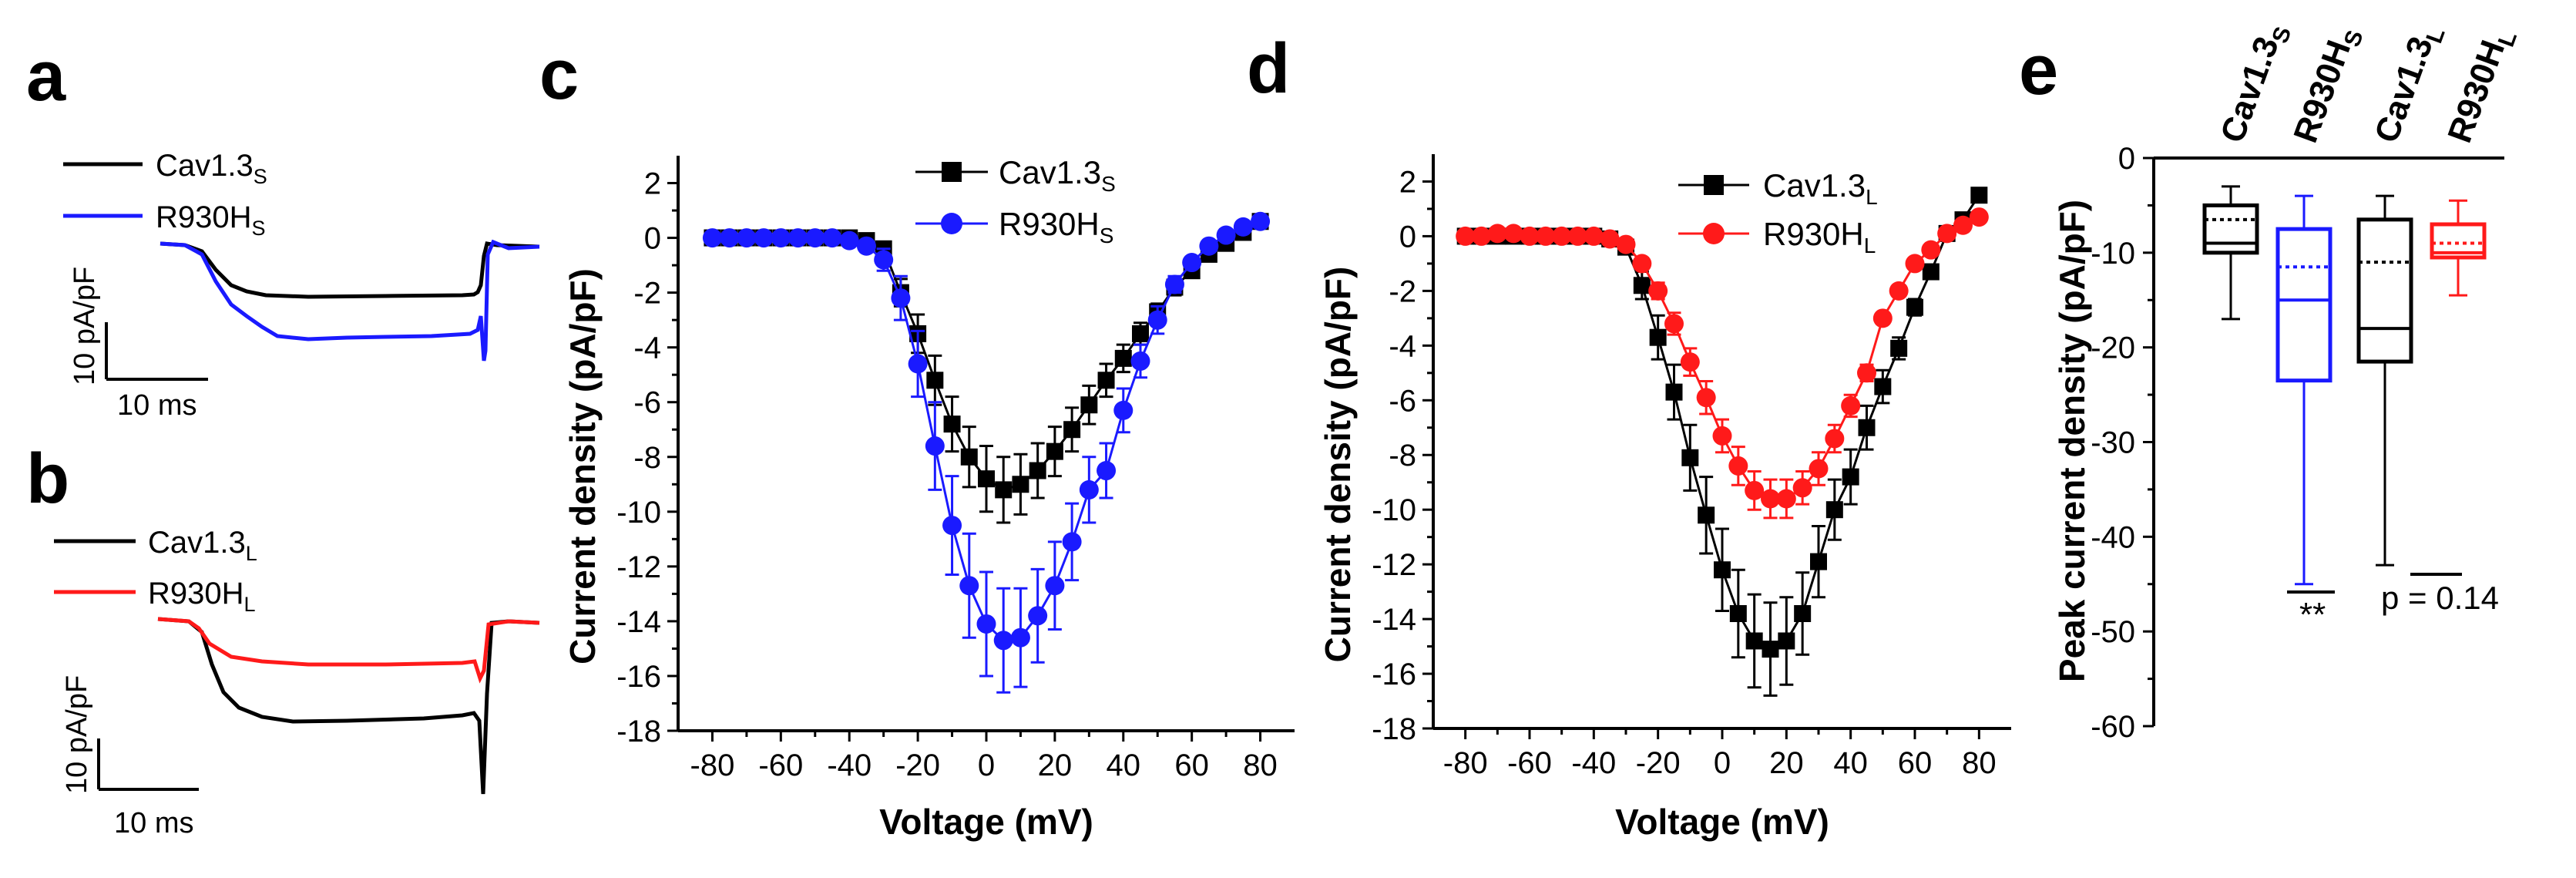  What do you see at coordinates (1658, 763) in the screenshot?
I see `x-tick-label: -20` at bounding box center [1658, 763].